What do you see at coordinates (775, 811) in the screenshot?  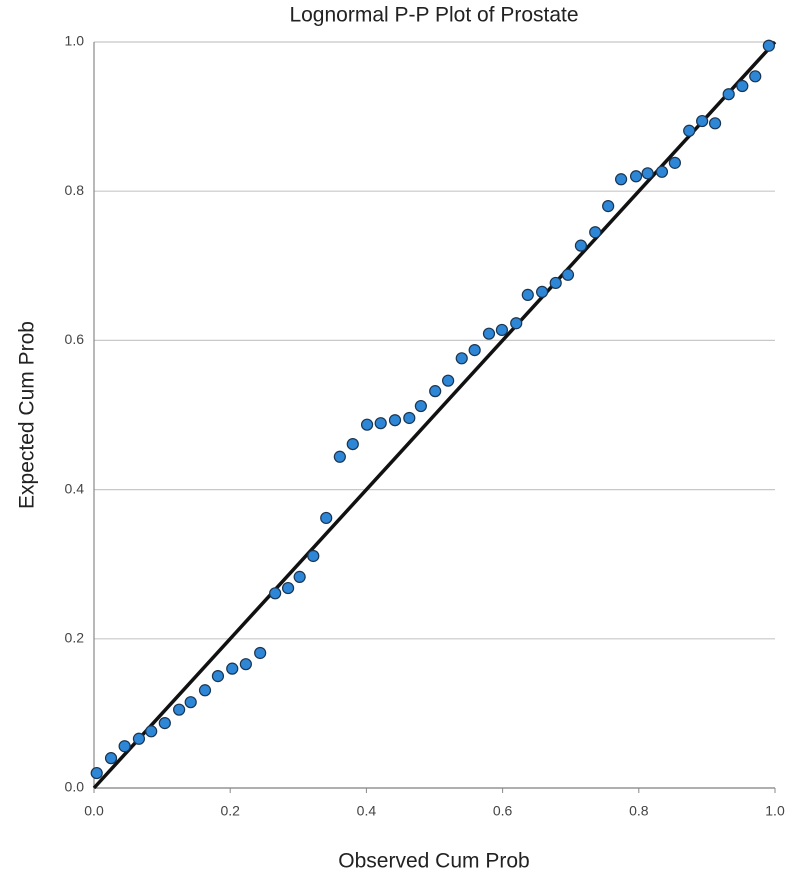 I see `x-tick-label: 1.0` at bounding box center [775, 811].